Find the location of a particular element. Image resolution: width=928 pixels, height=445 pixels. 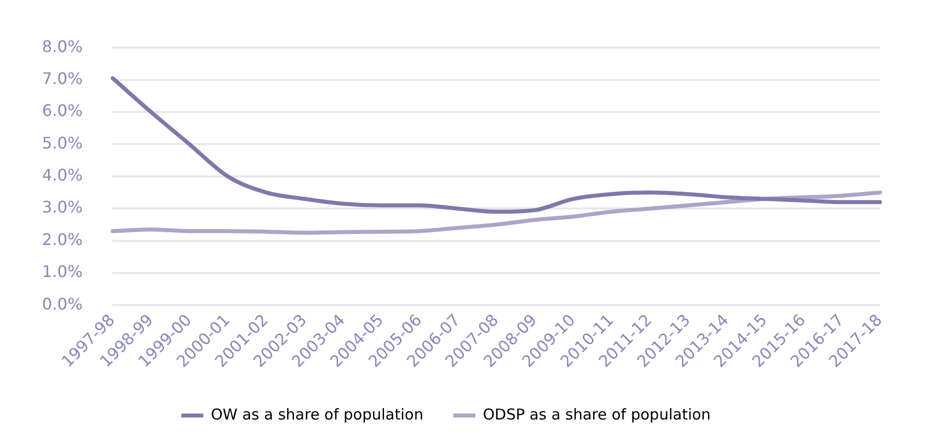

y-tick-label: 1.0% is located at coordinates (62, 272).